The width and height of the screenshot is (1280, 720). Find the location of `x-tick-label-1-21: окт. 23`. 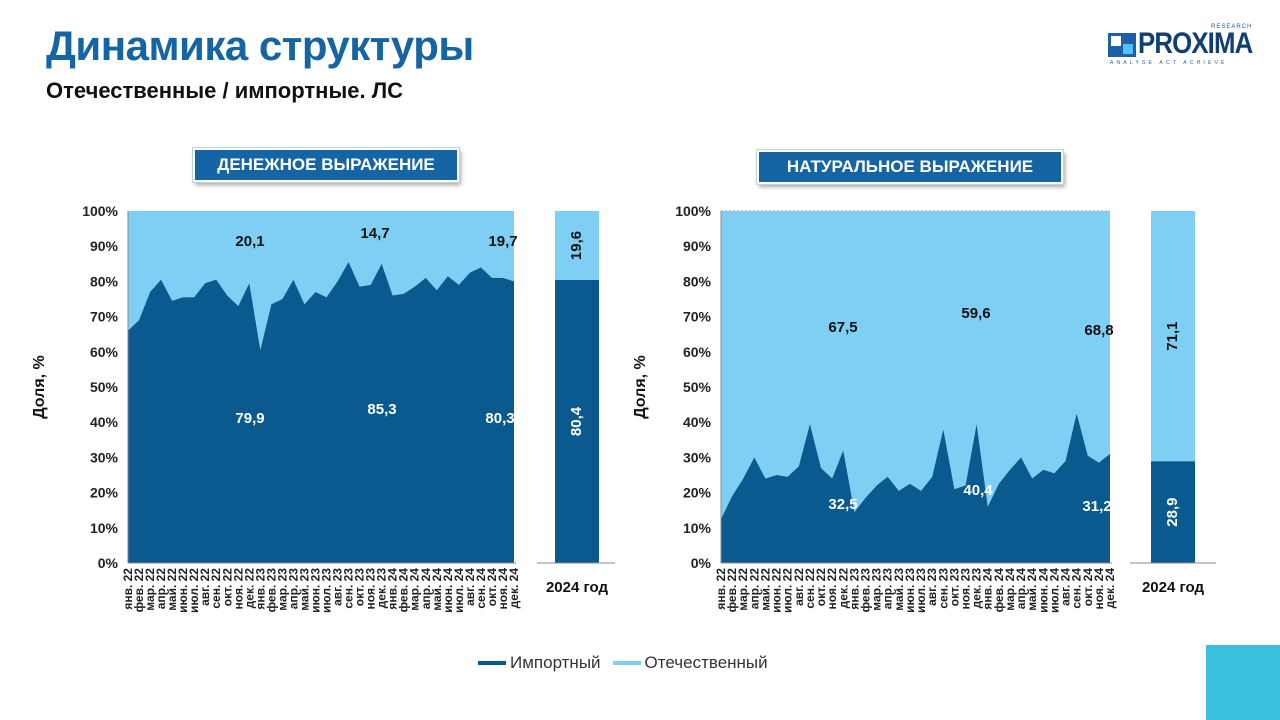

x-tick-label-1-21: окт. 23 is located at coordinates (954, 587).